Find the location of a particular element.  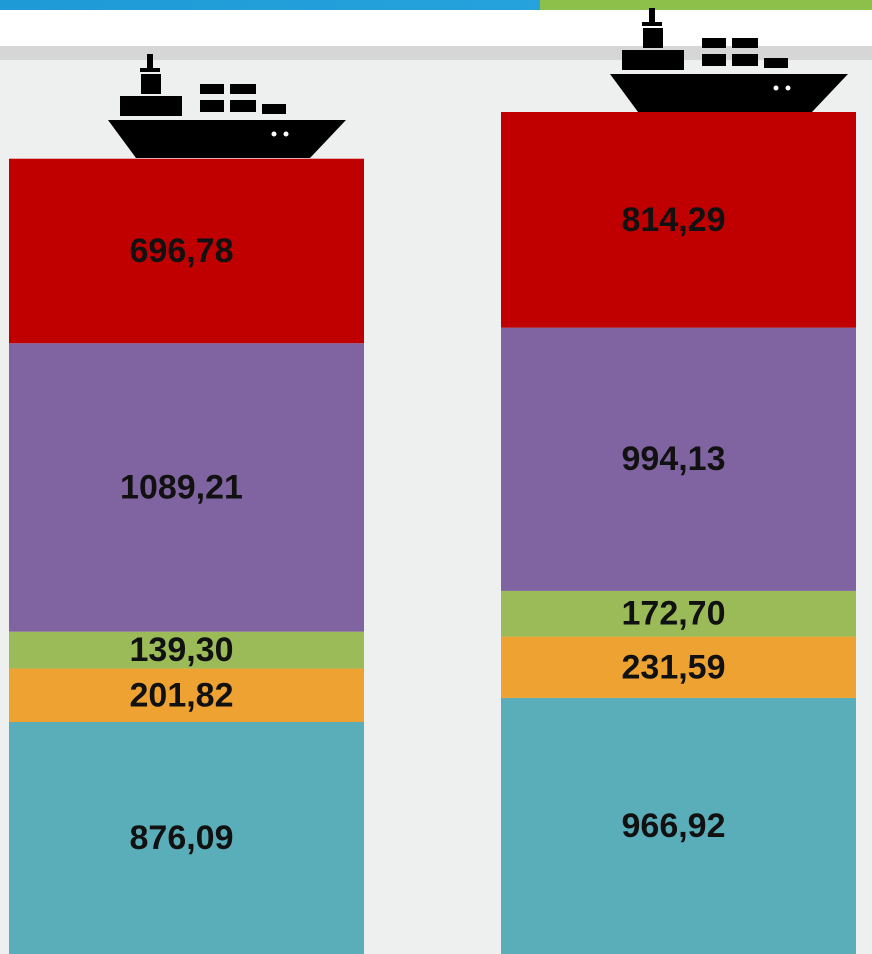

value-label: 814,29 is located at coordinates (674, 220).